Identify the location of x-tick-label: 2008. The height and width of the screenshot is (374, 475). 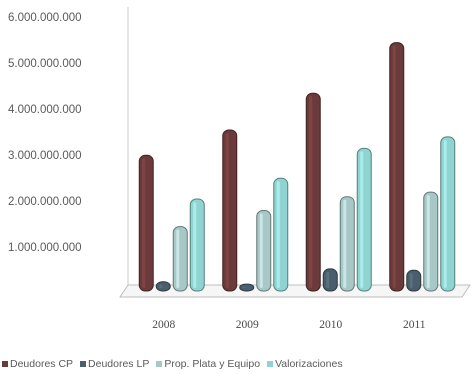
(163, 325).